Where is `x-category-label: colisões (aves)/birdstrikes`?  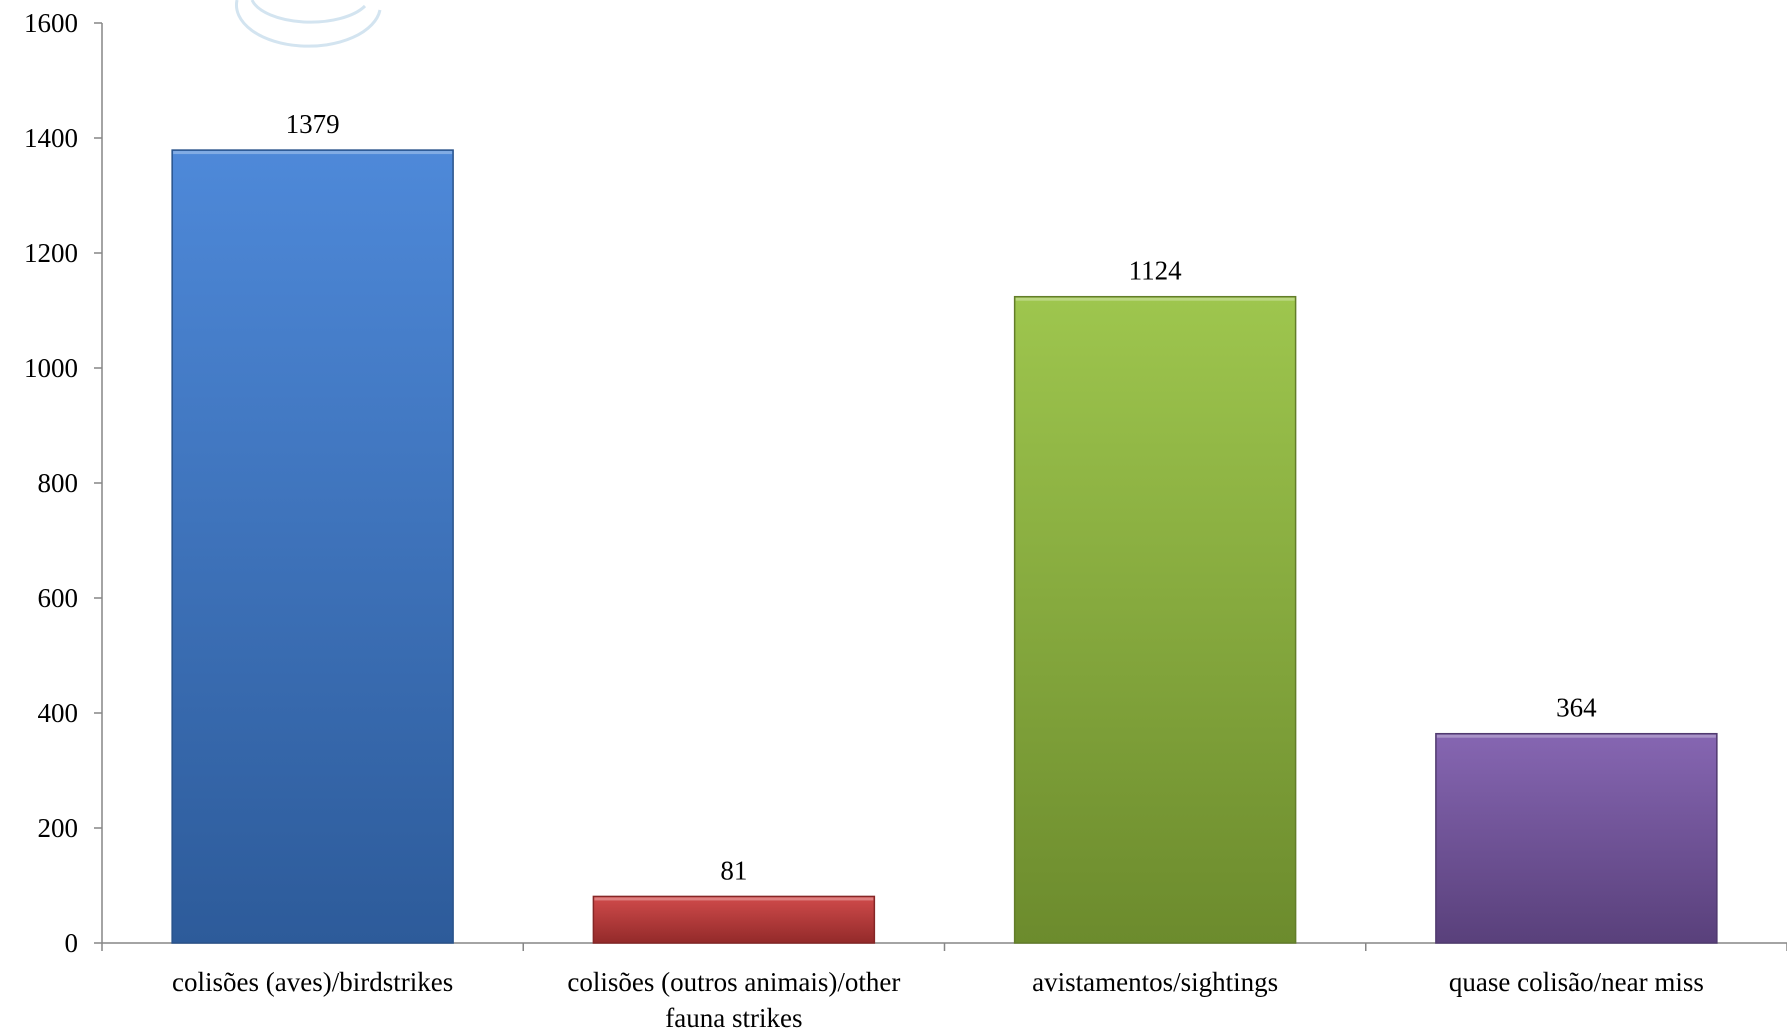 x-category-label: colisões (aves)/birdstrikes is located at coordinates (312, 982).